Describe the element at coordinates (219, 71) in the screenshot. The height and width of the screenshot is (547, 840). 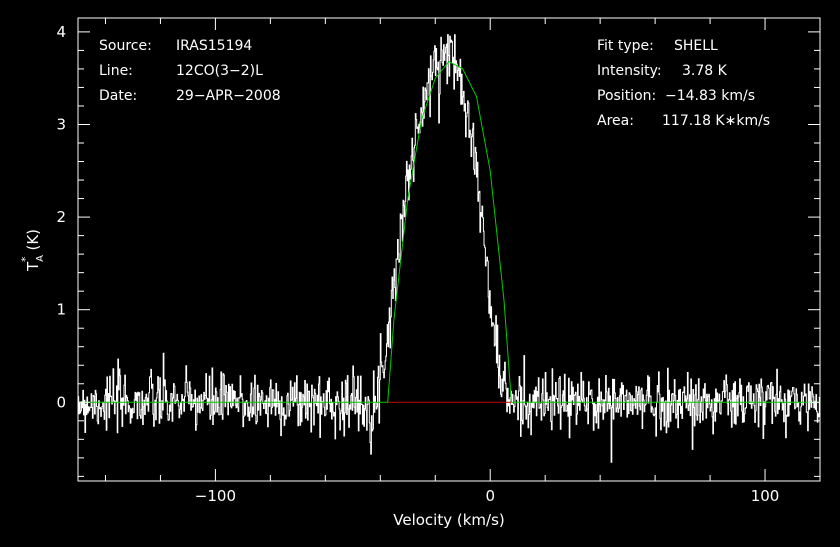
I see `line-value: 12CO(3−2)L` at that location.